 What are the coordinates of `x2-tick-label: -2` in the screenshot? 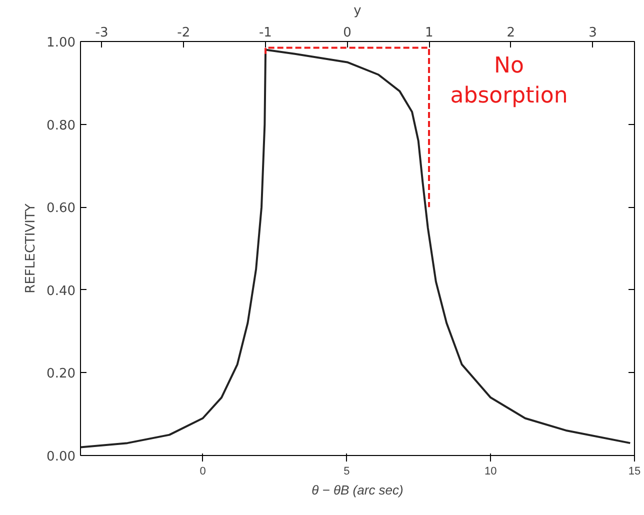 It's located at (183, 33).